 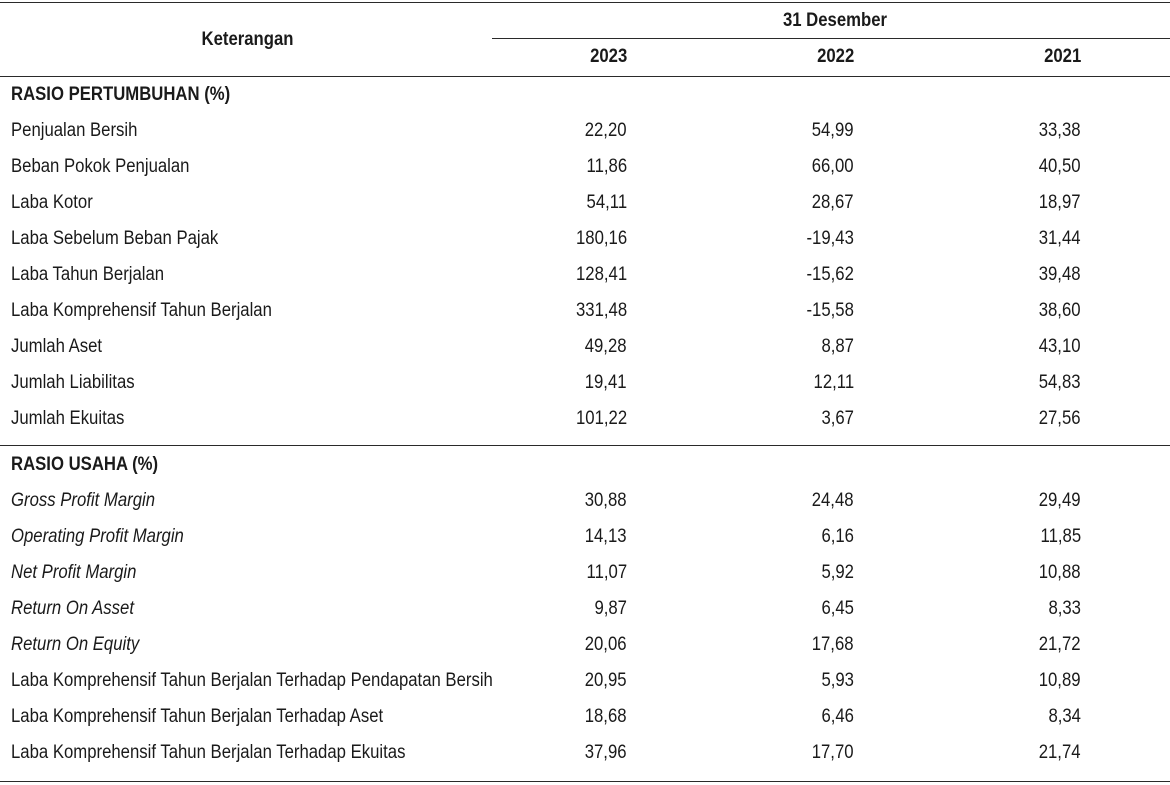 I want to click on row-value-2023: 14,13, so click(x=606, y=536).